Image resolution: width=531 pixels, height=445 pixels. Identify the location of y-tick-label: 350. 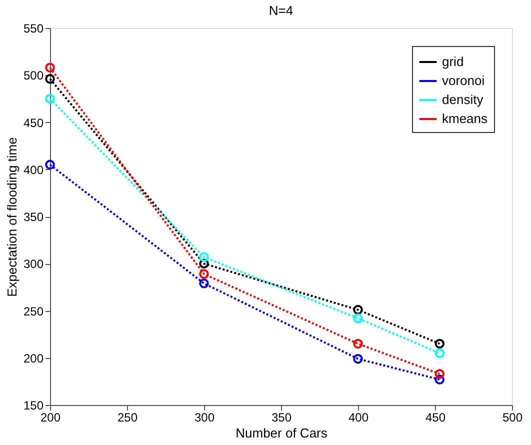
(33, 217).